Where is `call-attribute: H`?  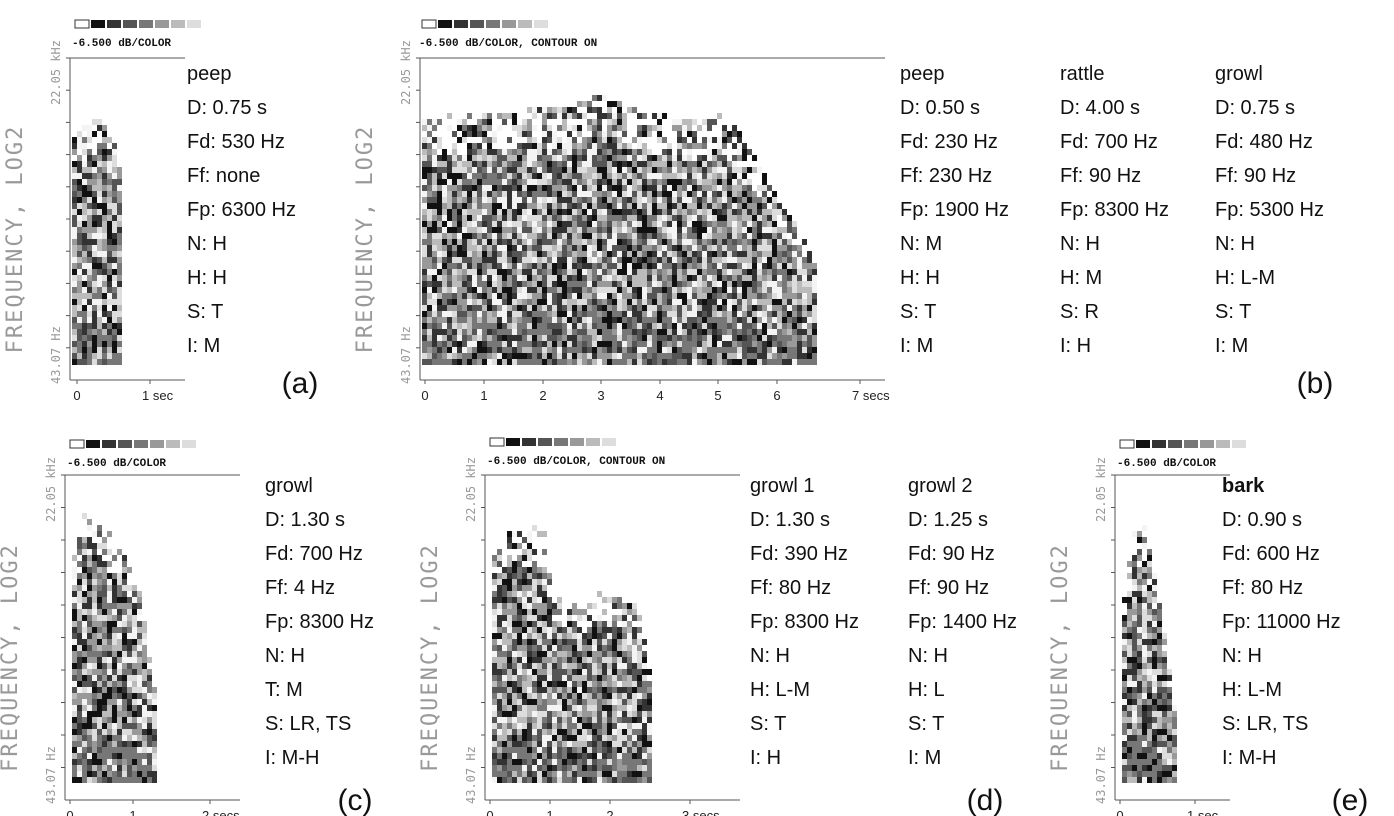
call-attribute: H is located at coordinates (920, 278).